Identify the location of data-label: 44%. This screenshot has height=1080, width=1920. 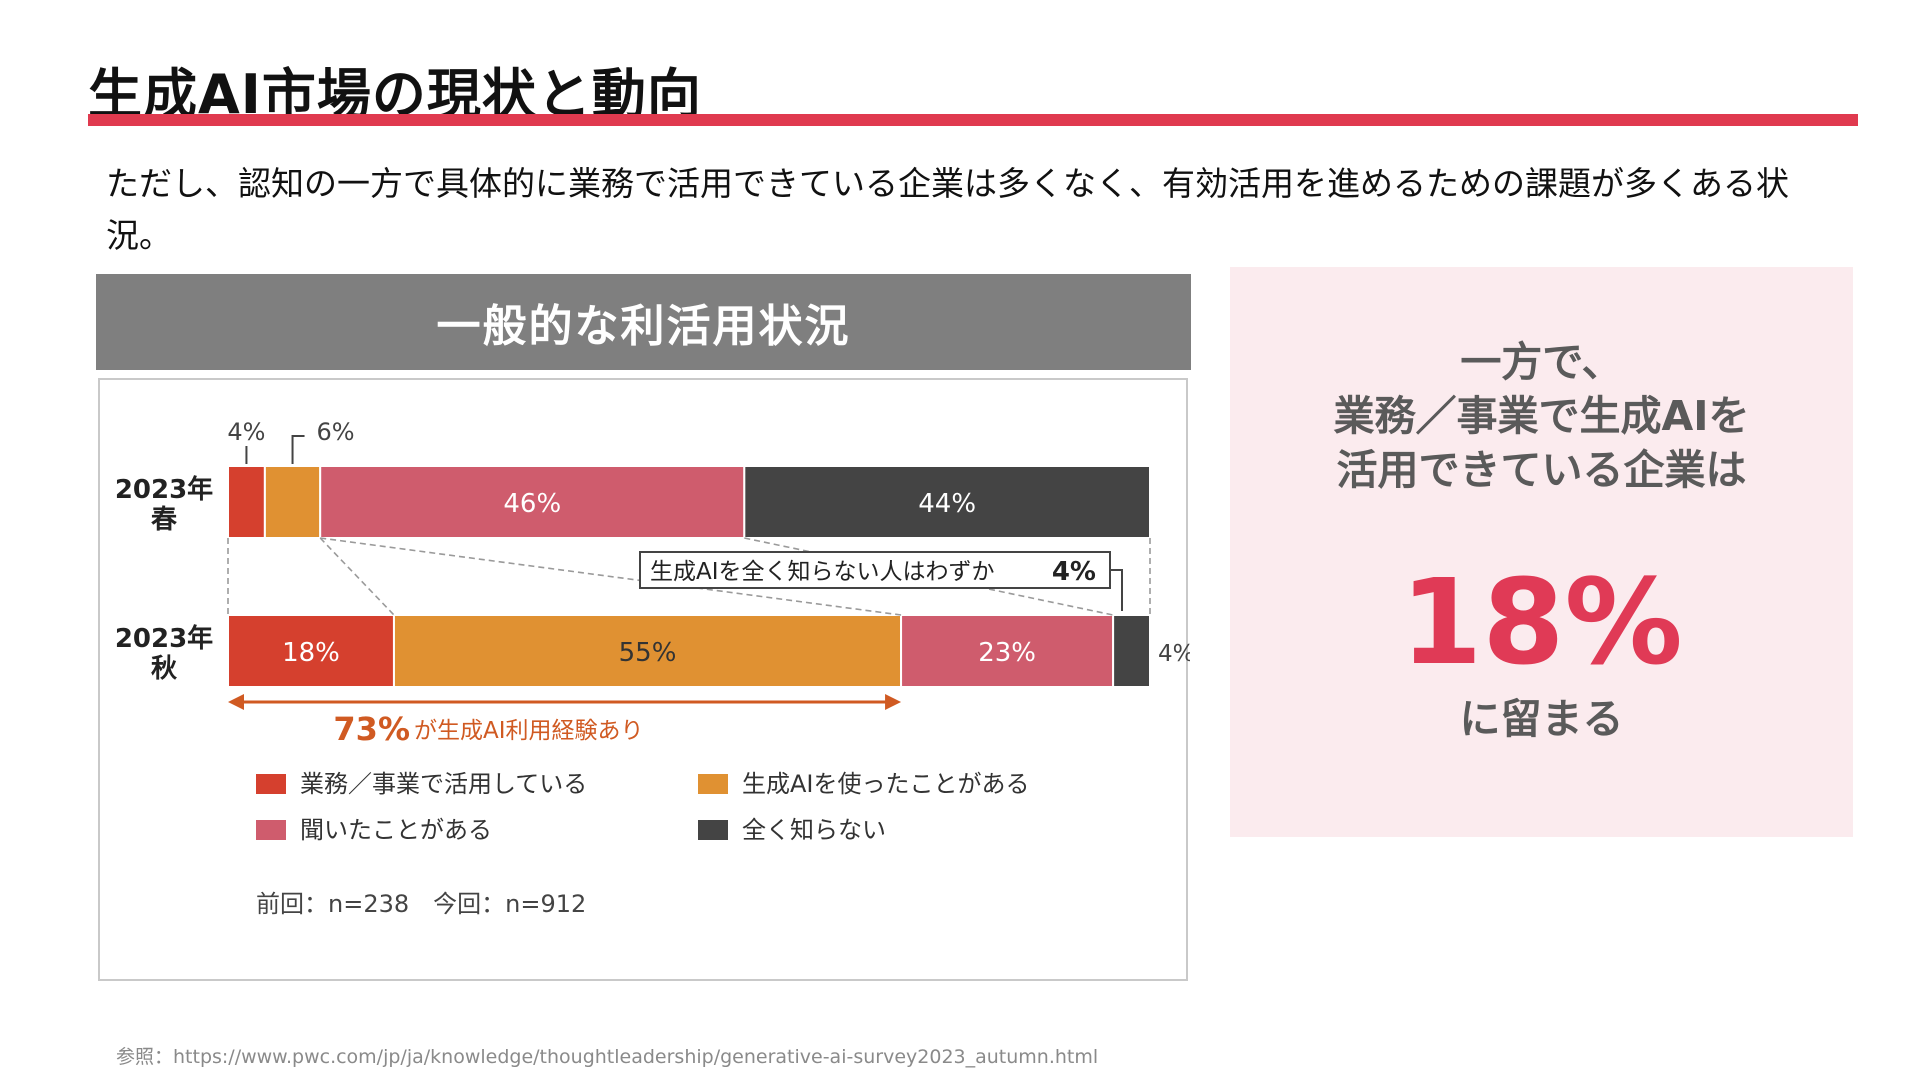
(947, 504).